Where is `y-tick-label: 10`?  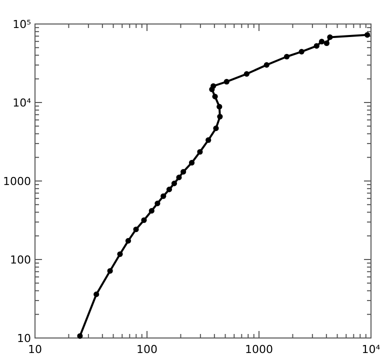 y-tick-label: 10 is located at coordinates (24, 338).